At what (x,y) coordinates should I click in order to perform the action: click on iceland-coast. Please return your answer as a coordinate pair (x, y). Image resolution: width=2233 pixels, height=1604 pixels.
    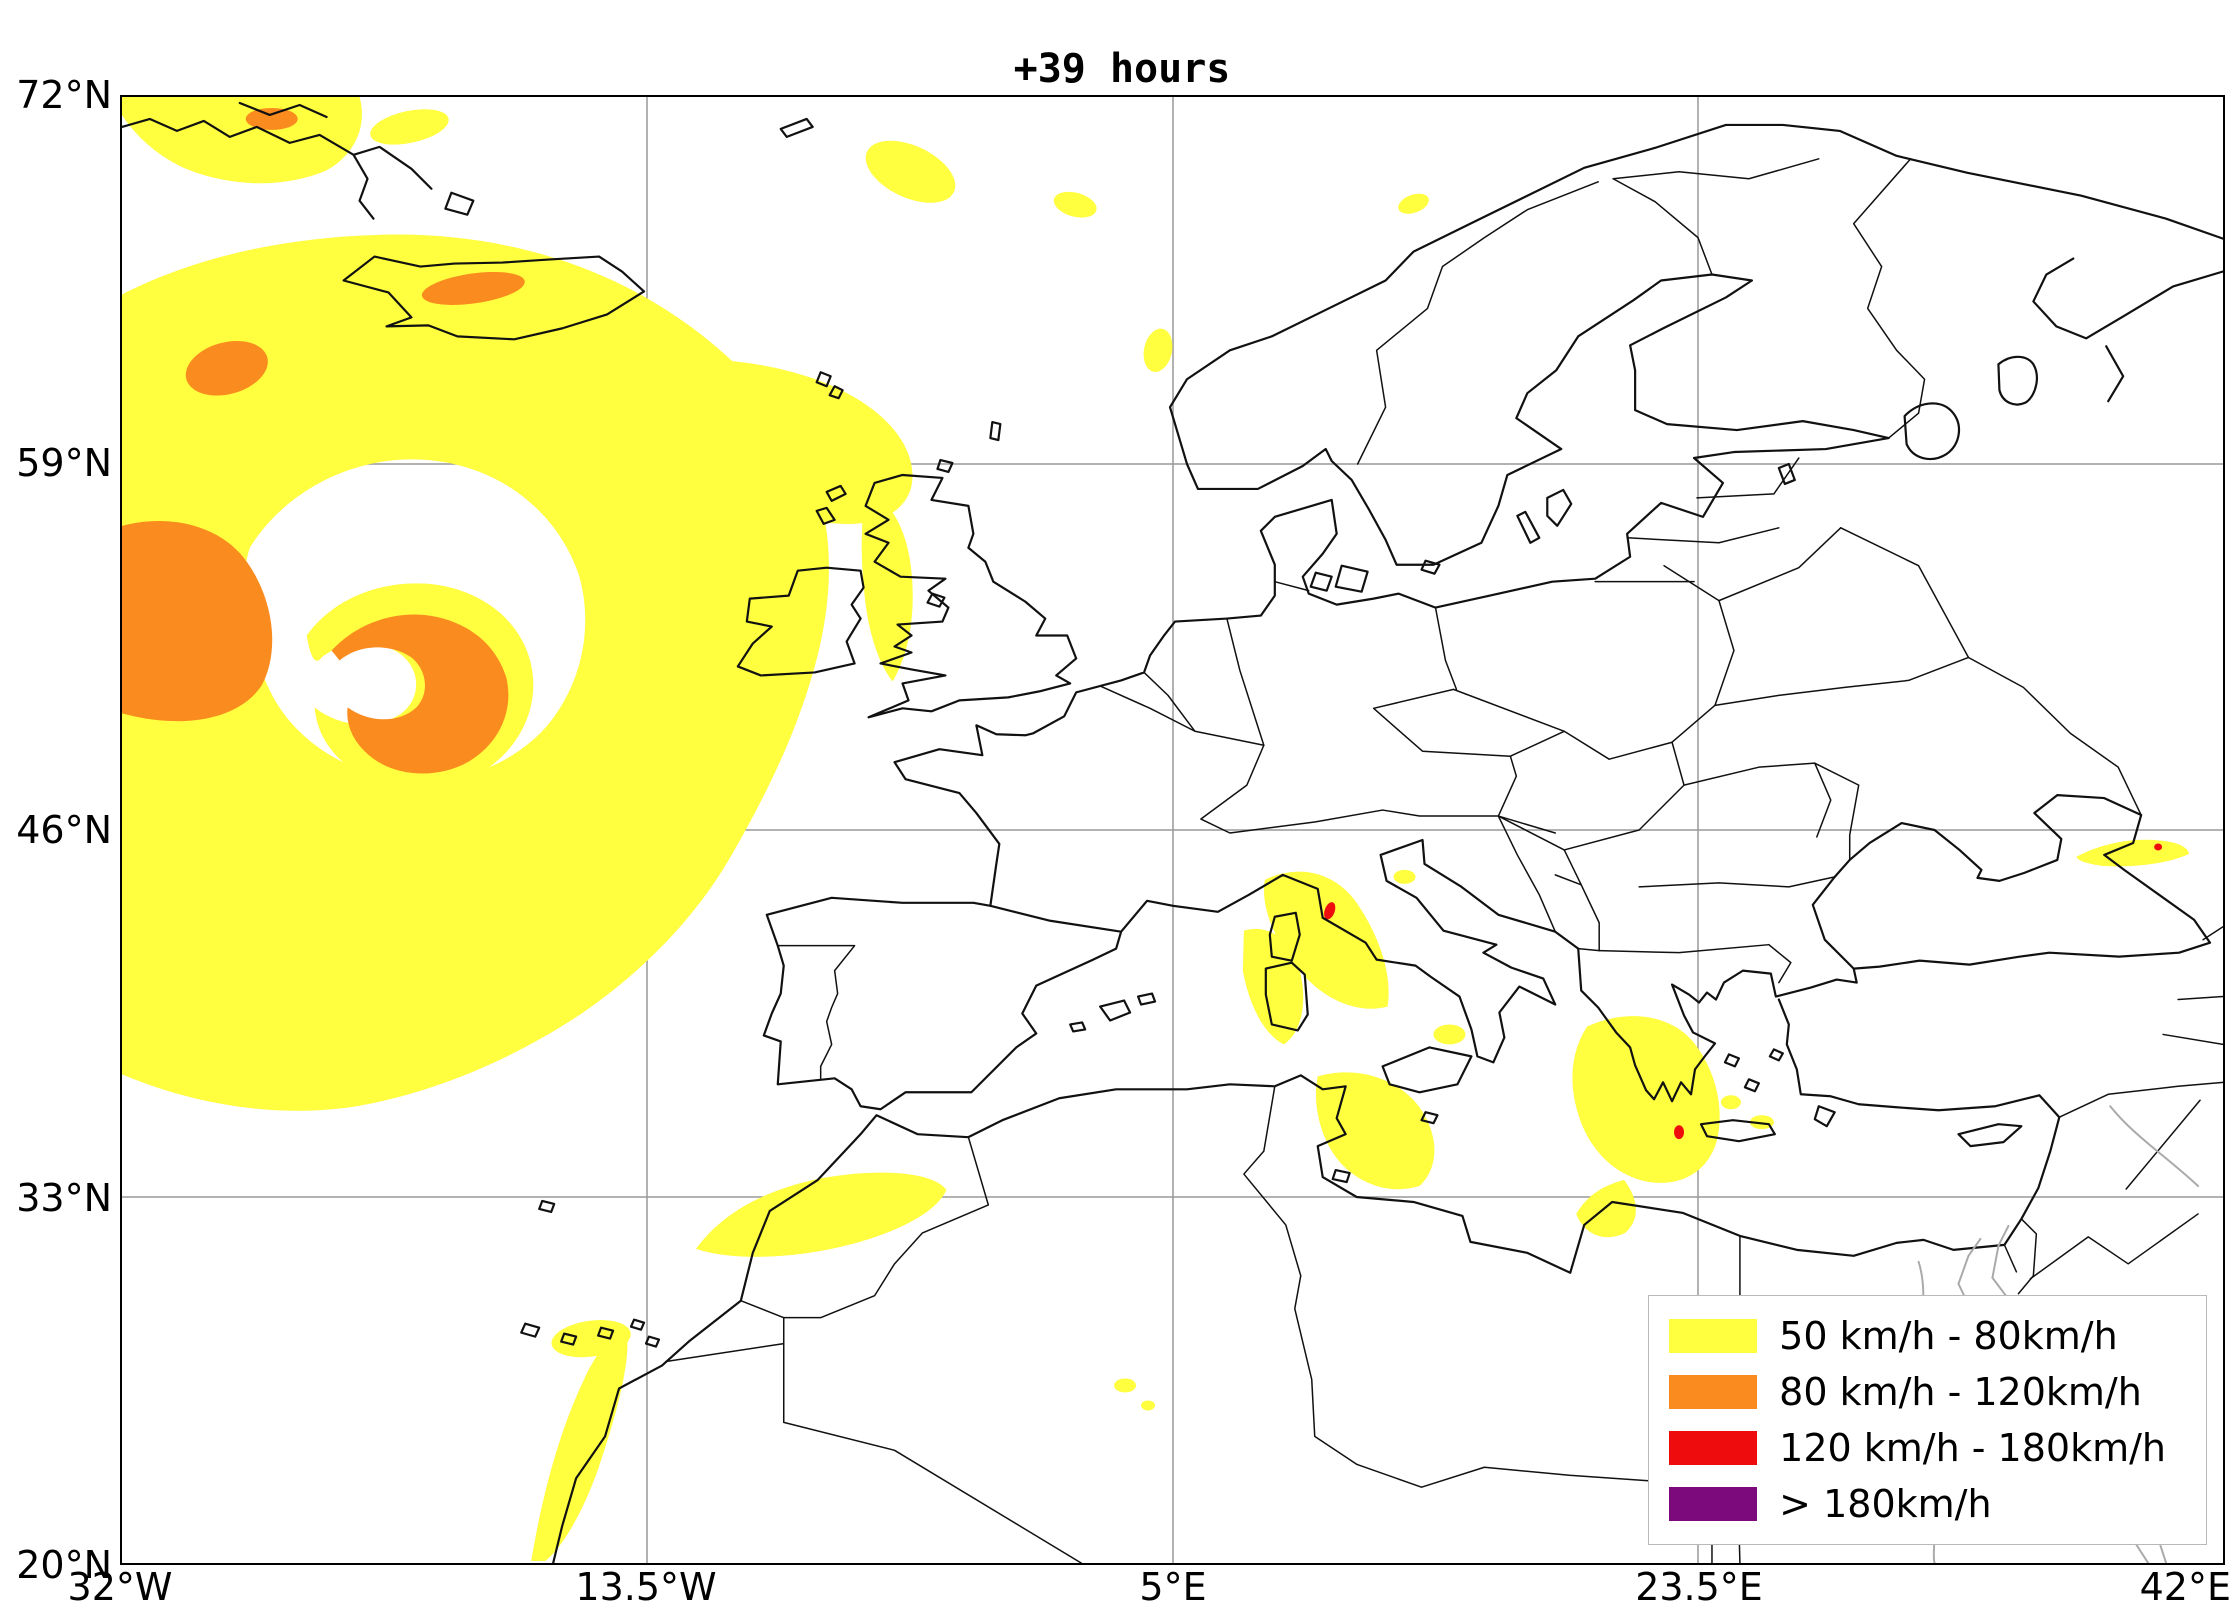
    Looking at the image, I should click on (494, 298).